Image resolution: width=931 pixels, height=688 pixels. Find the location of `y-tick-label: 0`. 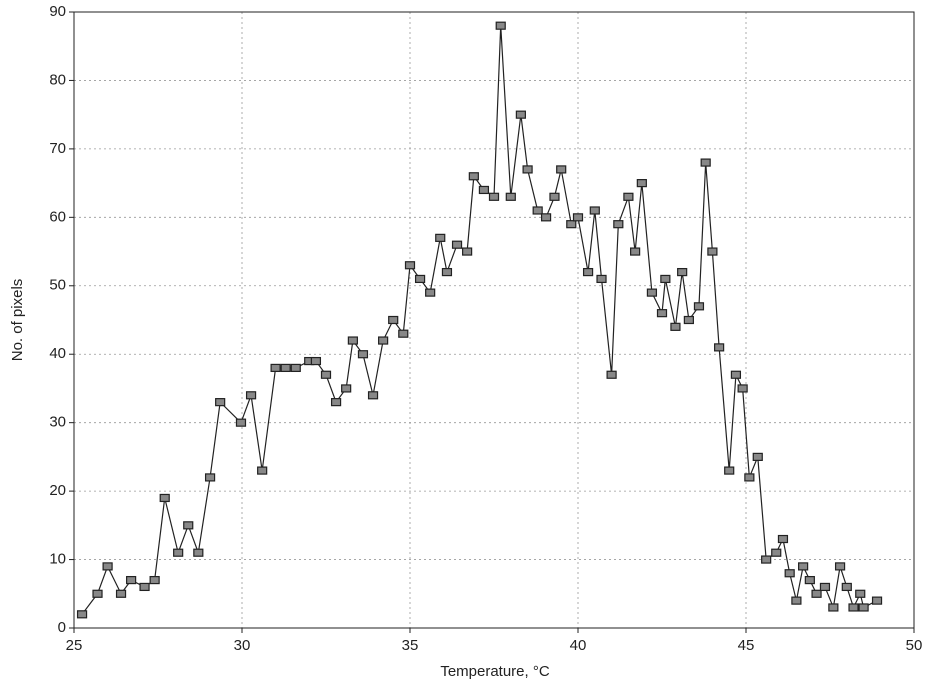

y-tick-label: 0 is located at coordinates (62, 627).